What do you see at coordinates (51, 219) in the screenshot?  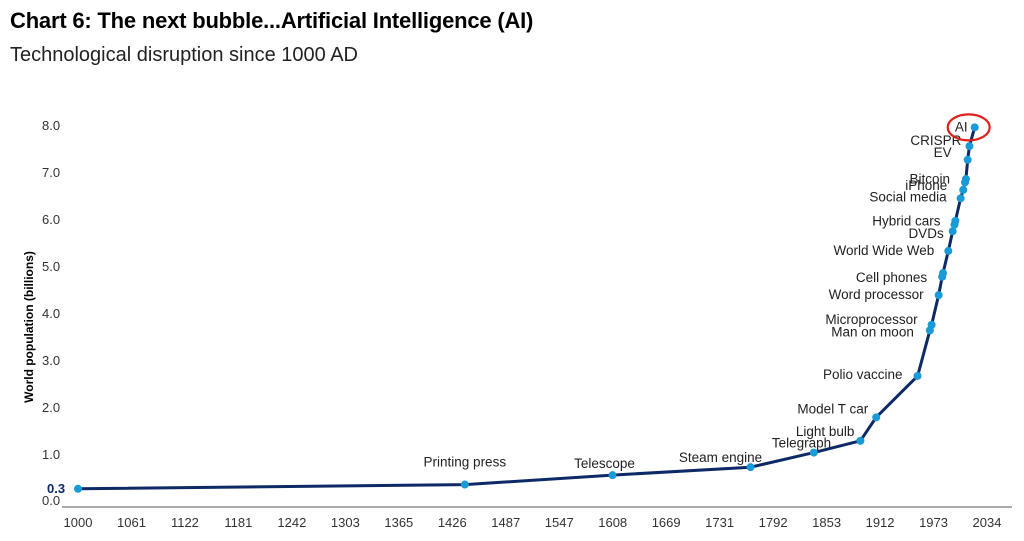 I see `y-tick-label: 6.0` at bounding box center [51, 219].